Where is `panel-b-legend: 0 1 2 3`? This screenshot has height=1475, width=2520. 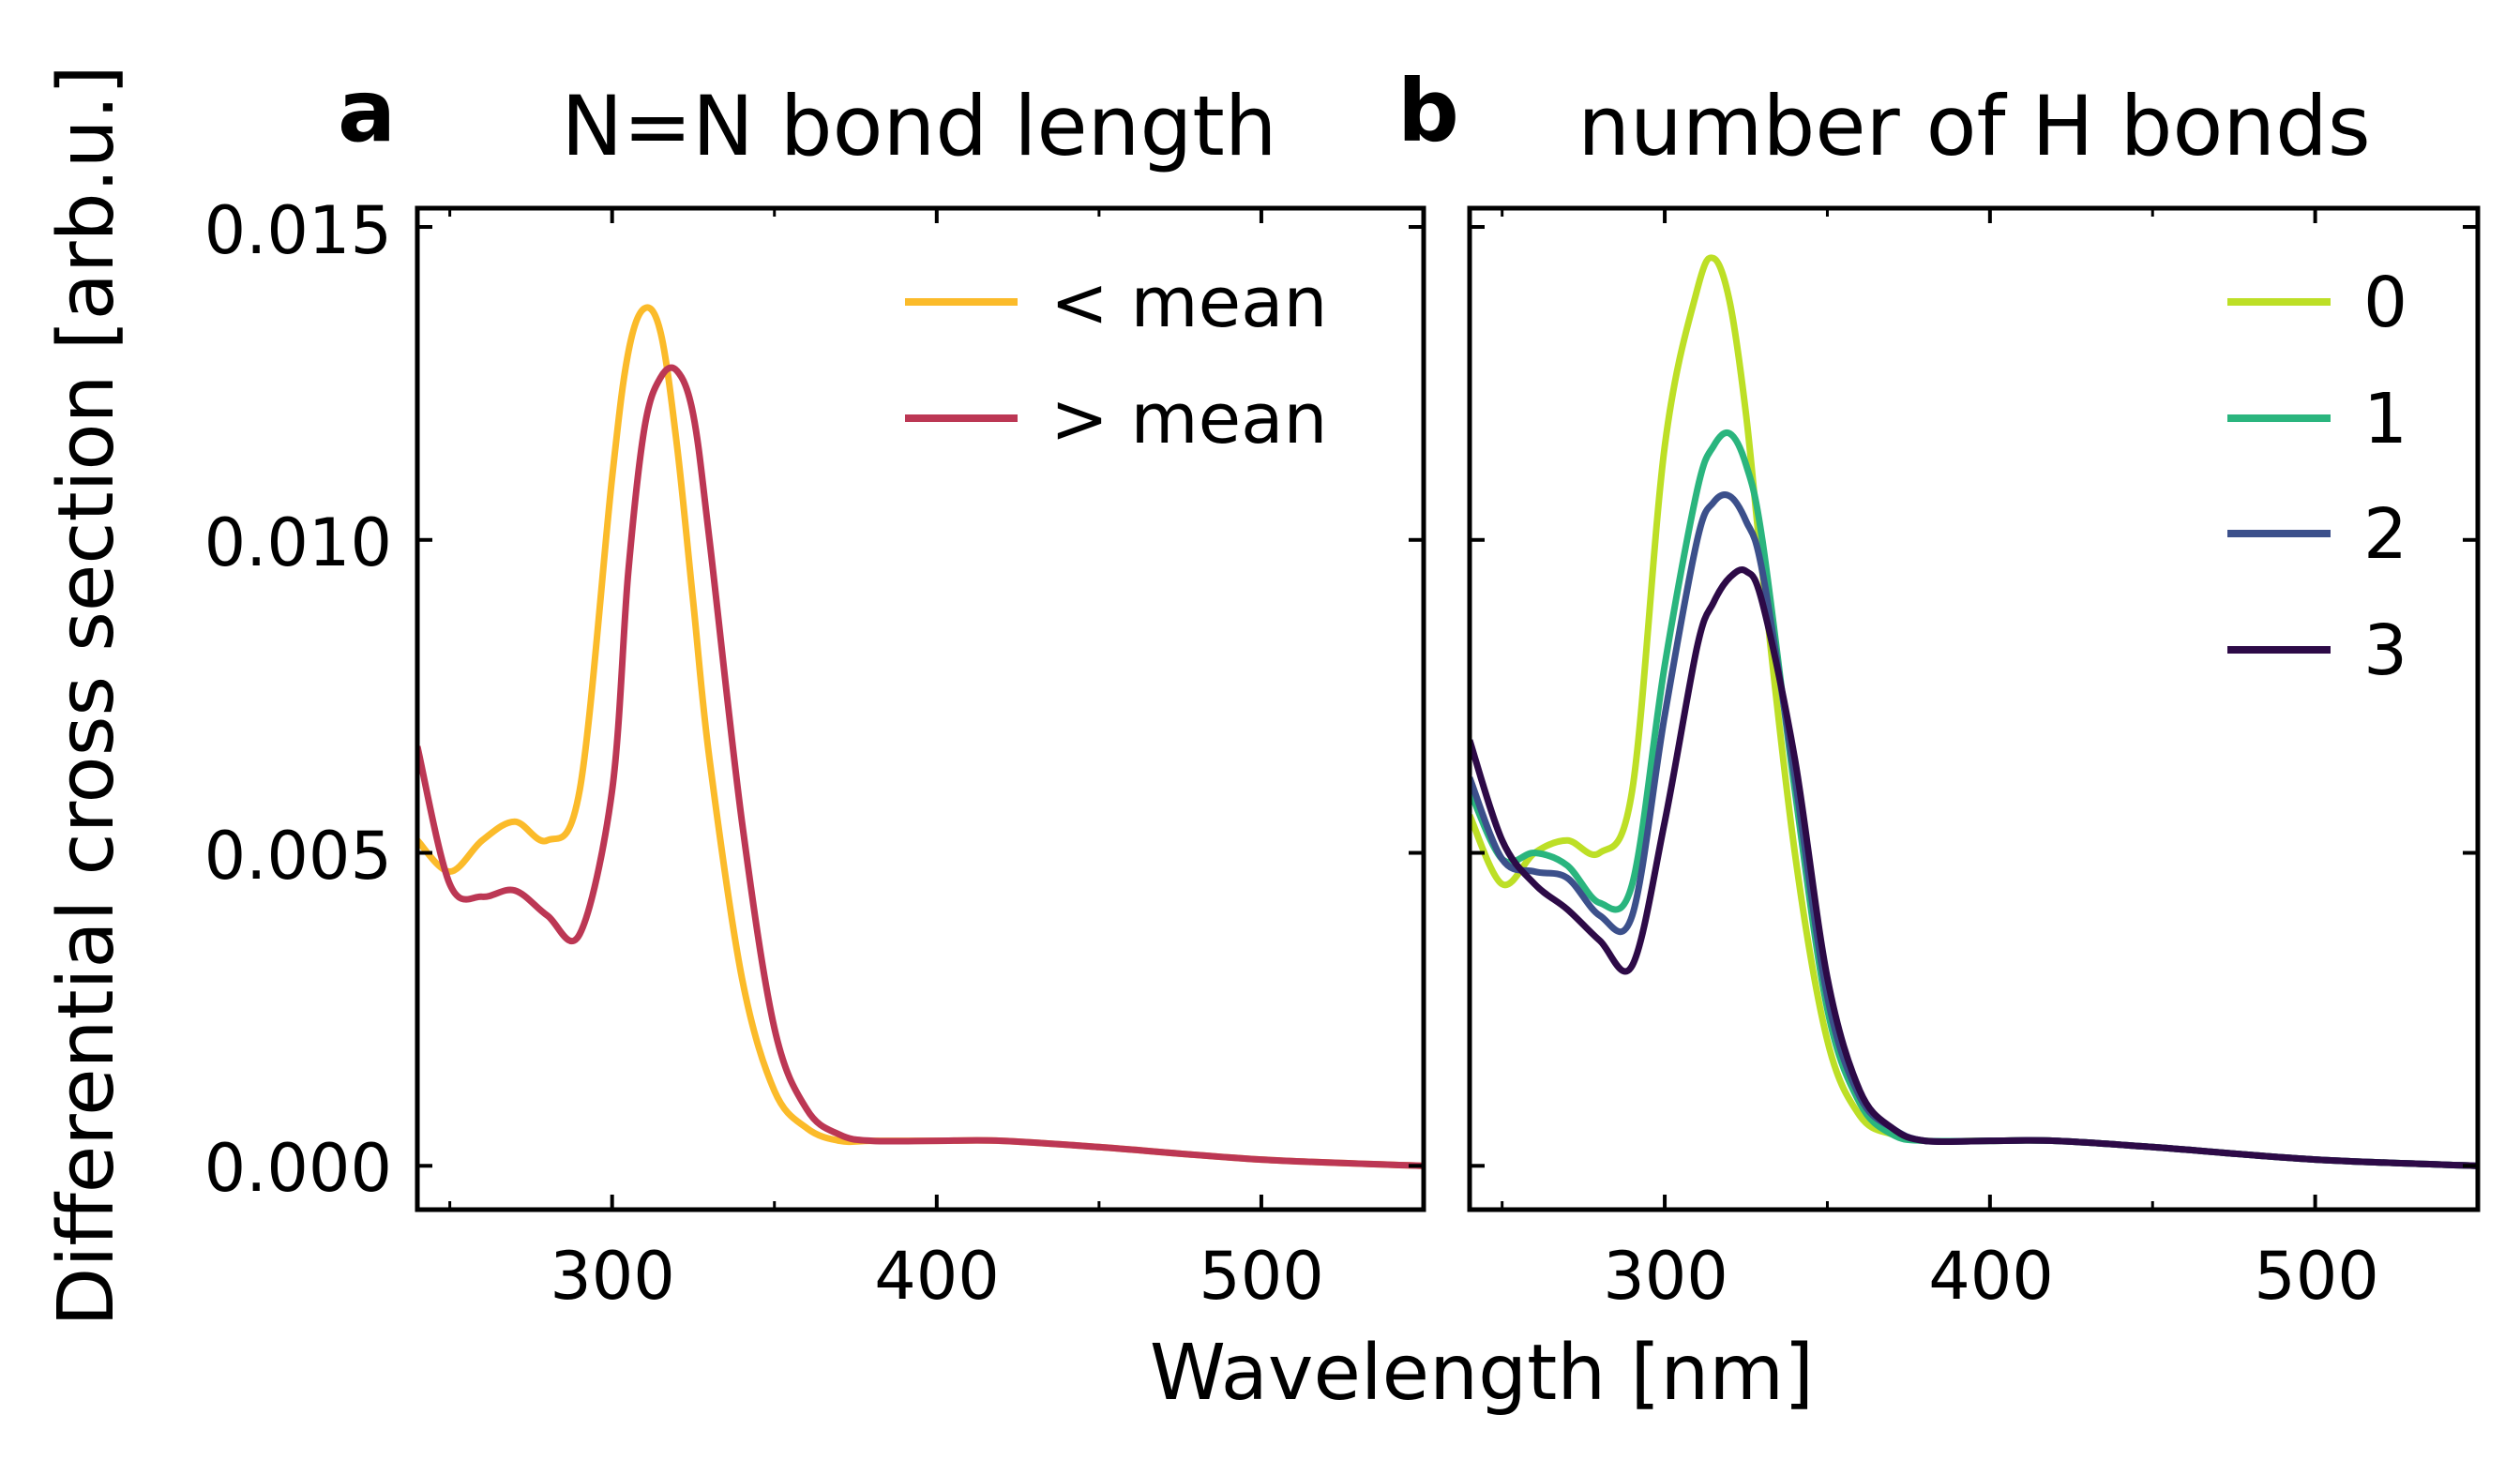
panel-b-legend: 0 1 2 3 is located at coordinates (2317, 477).